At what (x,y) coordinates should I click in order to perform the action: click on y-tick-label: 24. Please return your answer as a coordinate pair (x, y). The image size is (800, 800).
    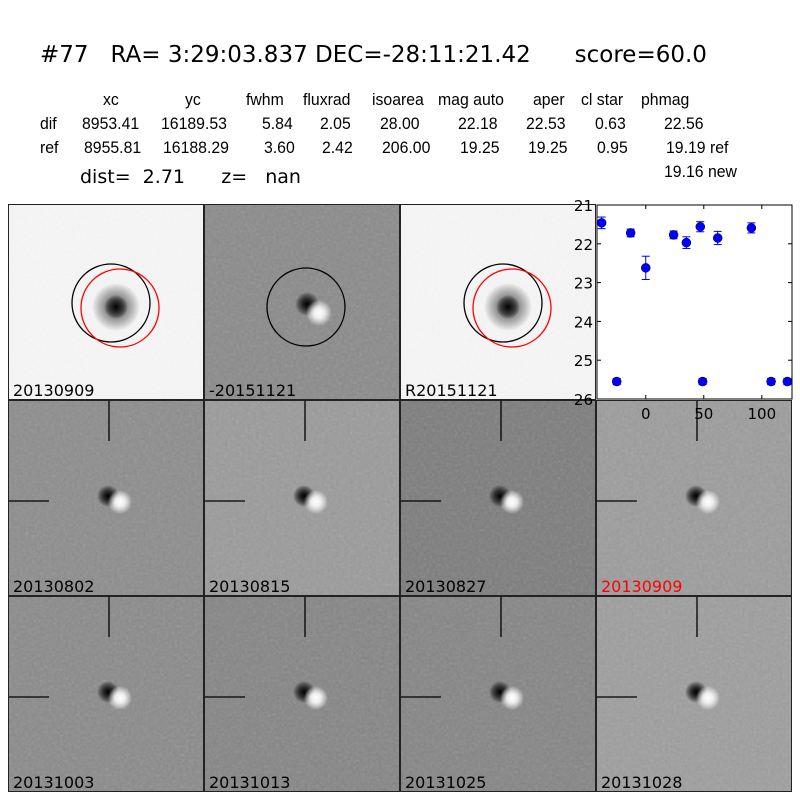
    Looking at the image, I should click on (583, 322).